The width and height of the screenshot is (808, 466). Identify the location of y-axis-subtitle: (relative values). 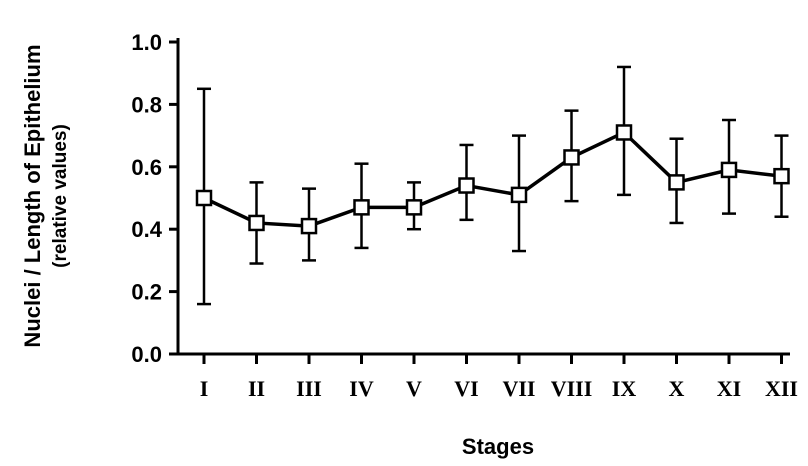
(60, 196).